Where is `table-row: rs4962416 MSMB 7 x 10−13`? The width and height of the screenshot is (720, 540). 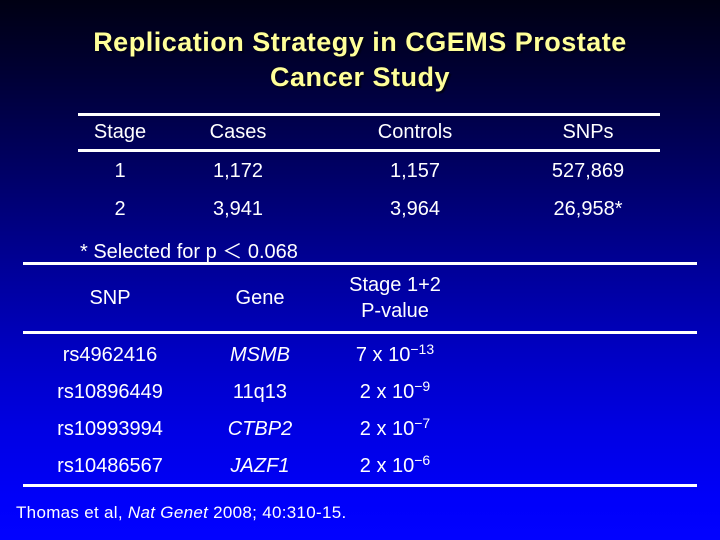 table-row: rs4962416 MSMB 7 x 10−13 is located at coordinates (245, 355).